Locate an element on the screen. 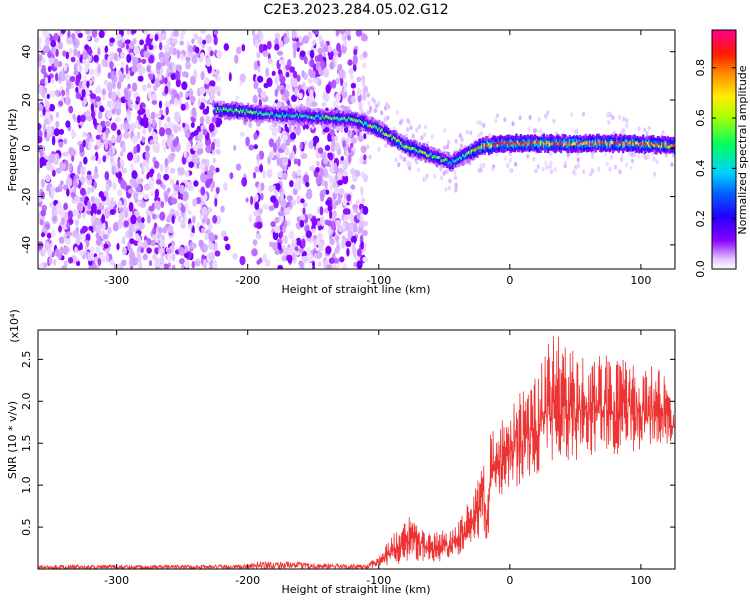  x-tick-label: -300 is located at coordinates (116, 580).